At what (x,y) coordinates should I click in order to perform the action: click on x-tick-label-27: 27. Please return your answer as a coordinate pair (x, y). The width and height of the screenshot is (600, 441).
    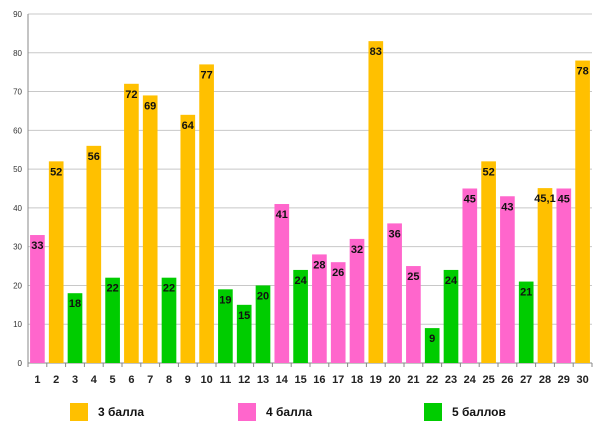
    Looking at the image, I should click on (526, 380).